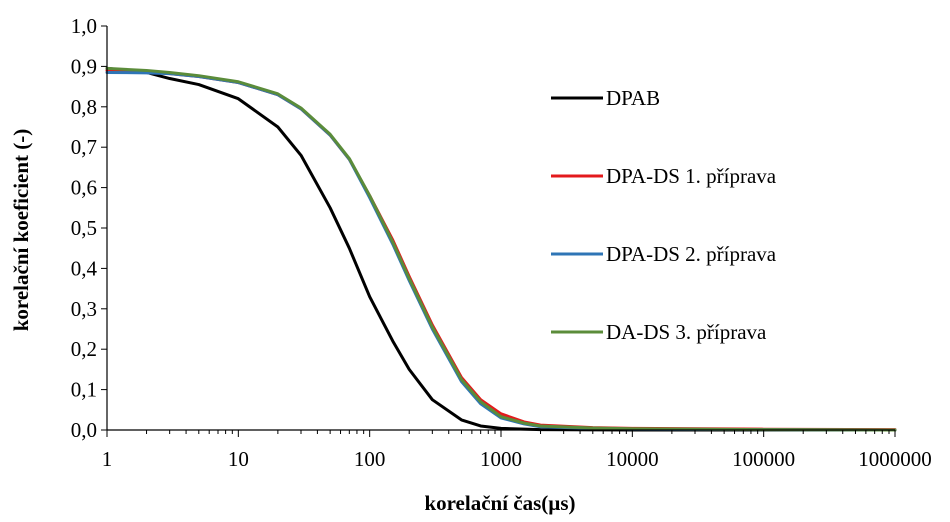 Image resolution: width=950 pixels, height=522 pixels. Describe the element at coordinates (84, 309) in the screenshot. I see `y-tick-label: 0,3` at that location.